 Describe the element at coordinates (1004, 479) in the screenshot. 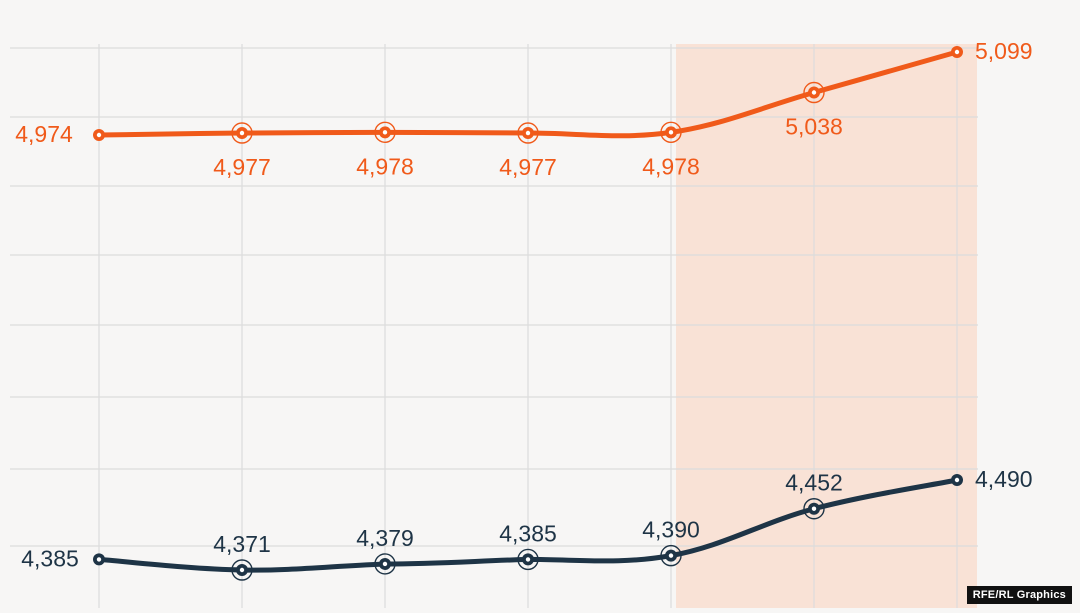

I see `data-label: 4,490` at that location.